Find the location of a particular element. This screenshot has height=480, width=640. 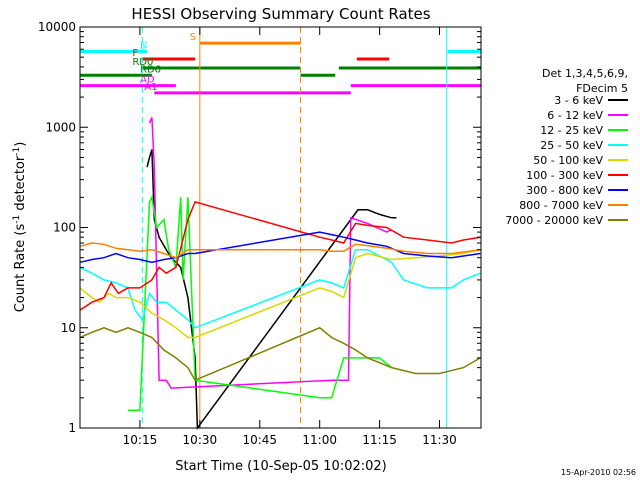

legend-label-3-6-kev: 3 - 6 keV is located at coordinates (578, 100).